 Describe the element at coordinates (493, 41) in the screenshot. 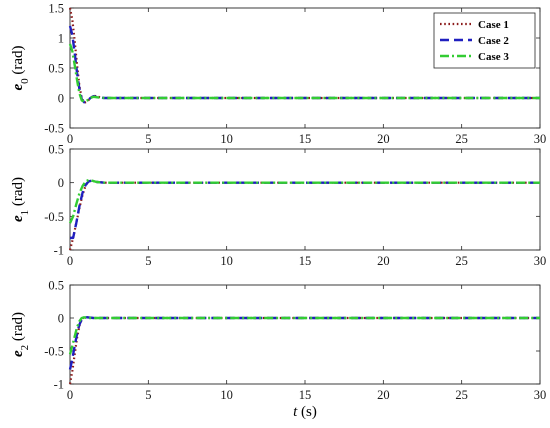

I see `legend-label-2: Case 2` at that location.